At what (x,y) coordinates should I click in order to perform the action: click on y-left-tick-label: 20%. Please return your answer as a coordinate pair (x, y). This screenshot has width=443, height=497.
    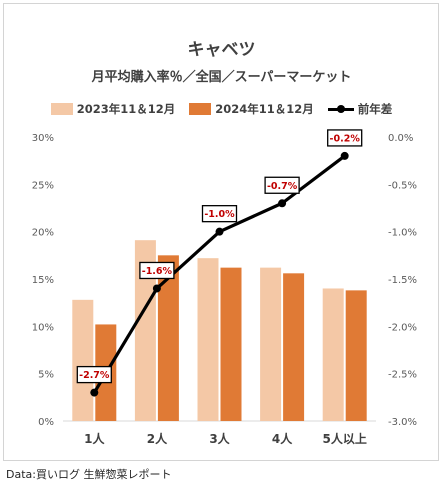
    Looking at the image, I should click on (43, 233).